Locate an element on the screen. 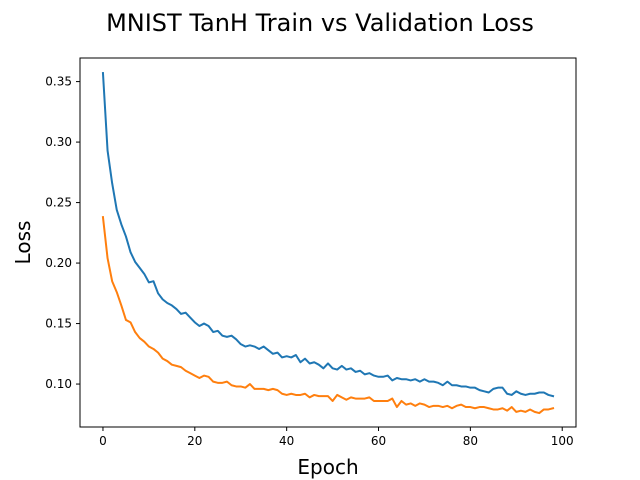 The width and height of the screenshot is (640, 480). y-tick-label: 0.30 is located at coordinates (58, 142).